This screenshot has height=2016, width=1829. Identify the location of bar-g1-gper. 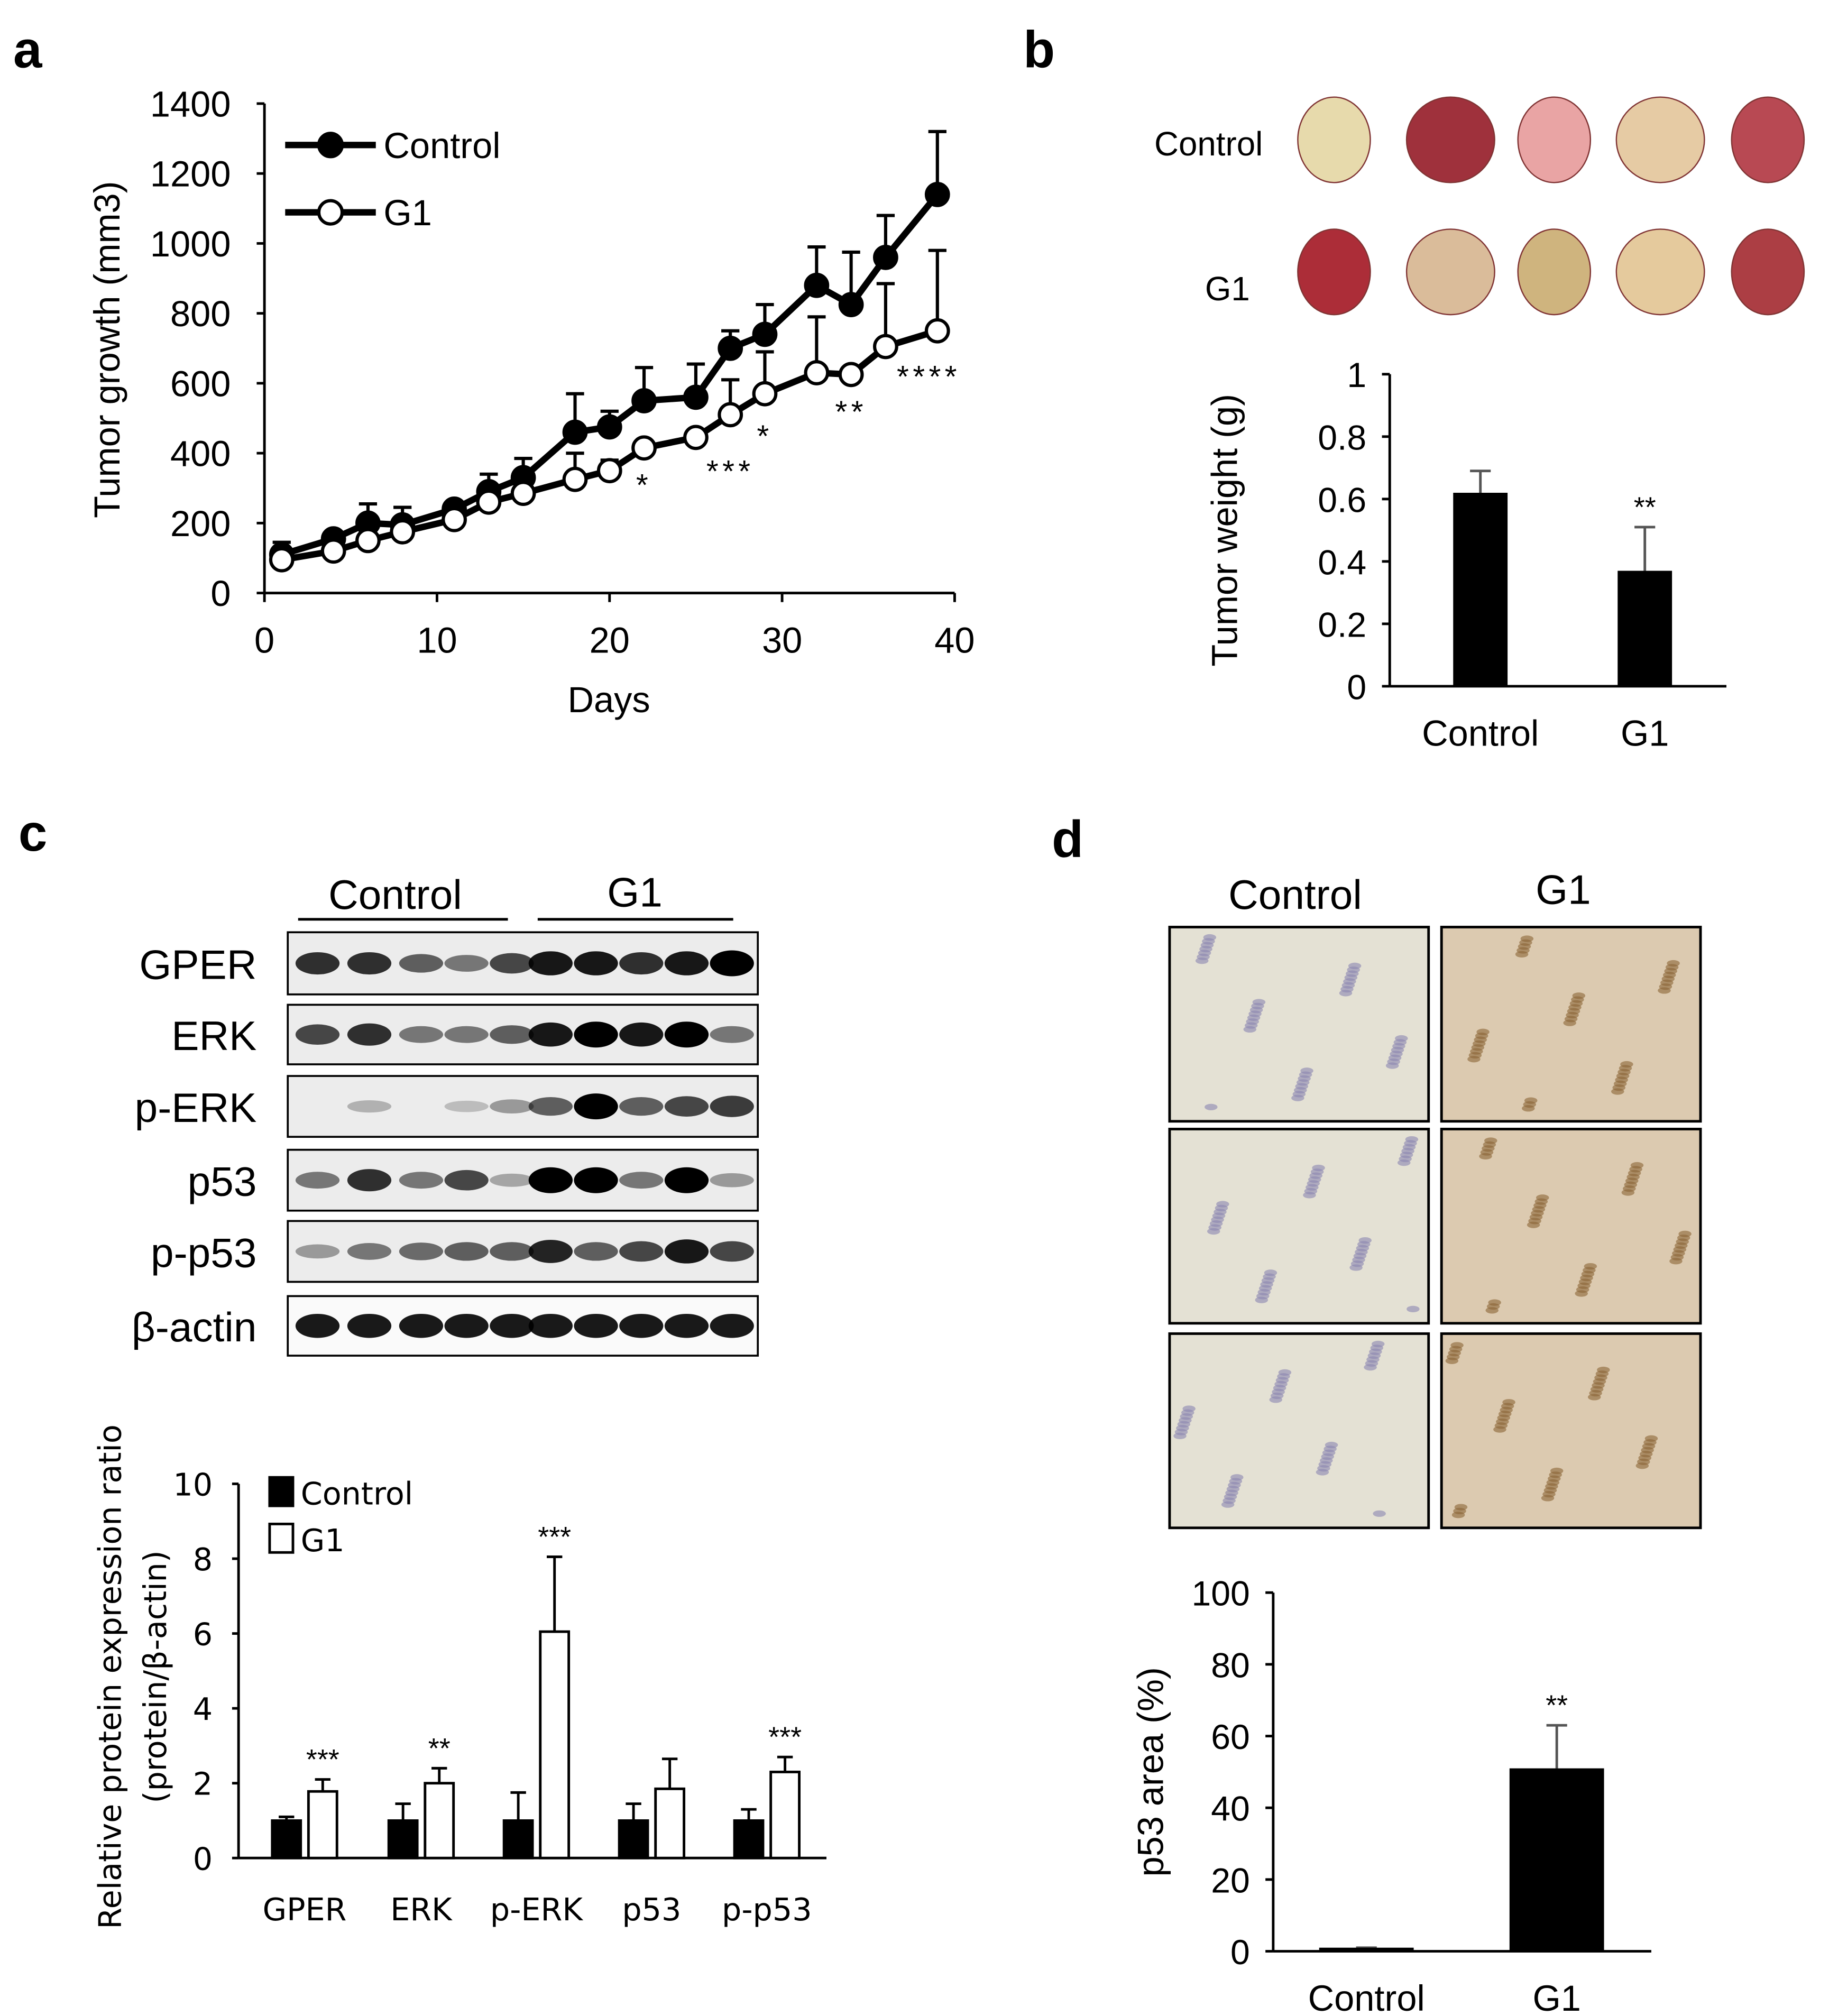
(322, 1824).